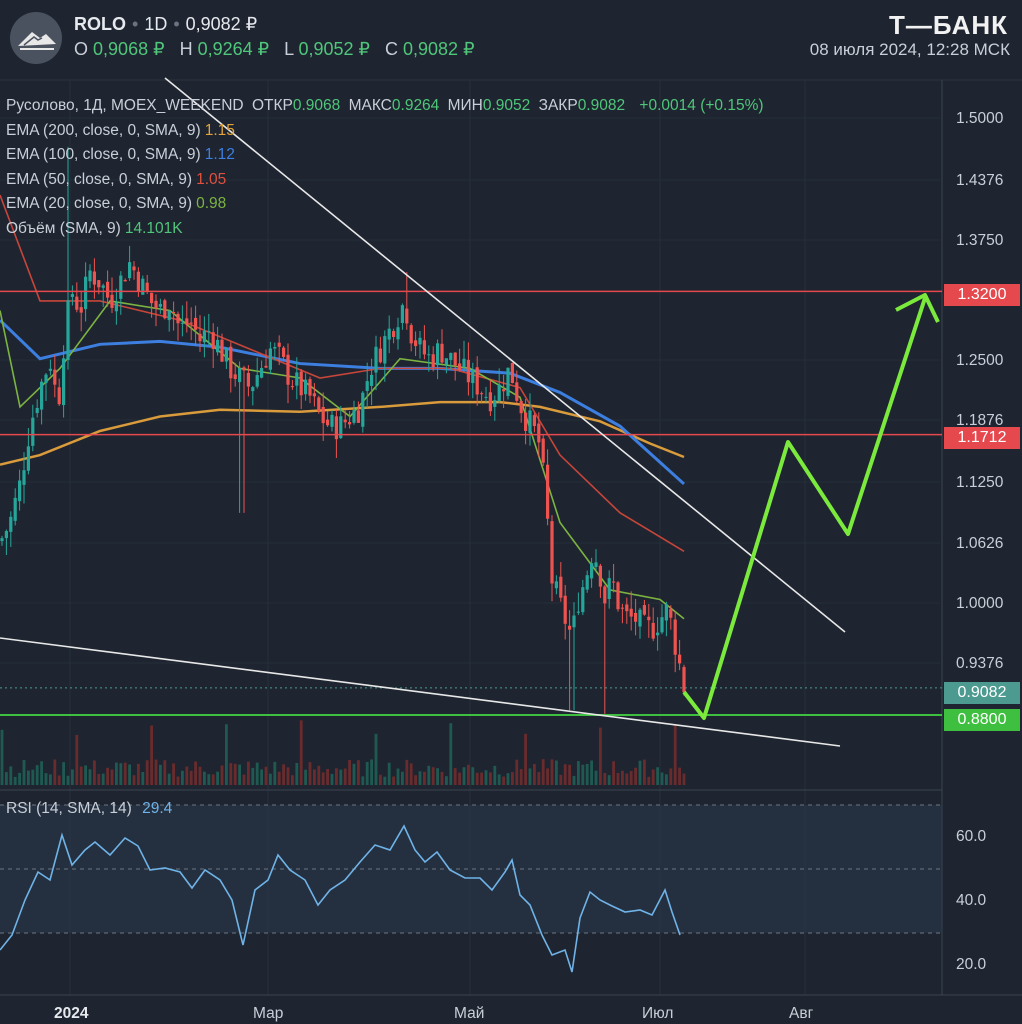 This screenshot has height=1024, width=1022. I want to click on ohlc-high-label: H, so click(186, 49).